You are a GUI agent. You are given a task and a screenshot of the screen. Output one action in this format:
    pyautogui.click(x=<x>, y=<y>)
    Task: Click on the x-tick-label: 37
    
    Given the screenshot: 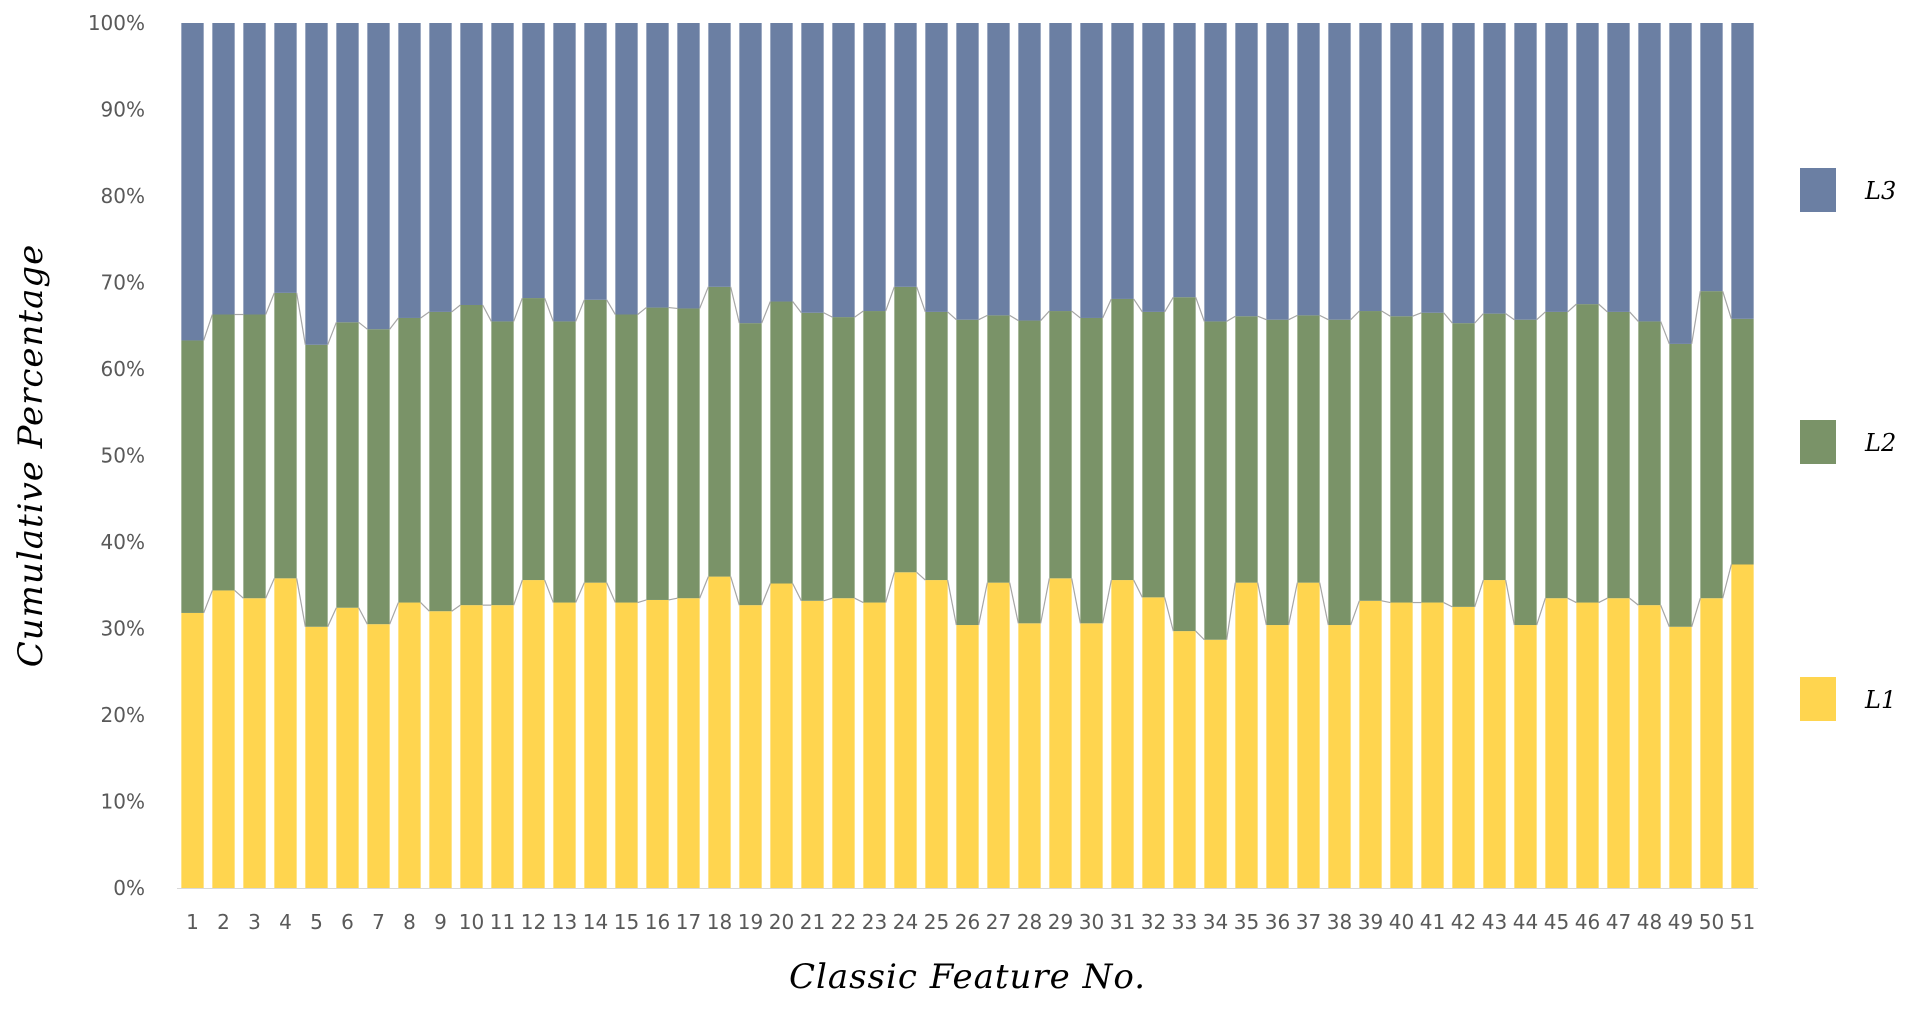 What is the action you would take?
    pyautogui.click(x=1308, y=922)
    